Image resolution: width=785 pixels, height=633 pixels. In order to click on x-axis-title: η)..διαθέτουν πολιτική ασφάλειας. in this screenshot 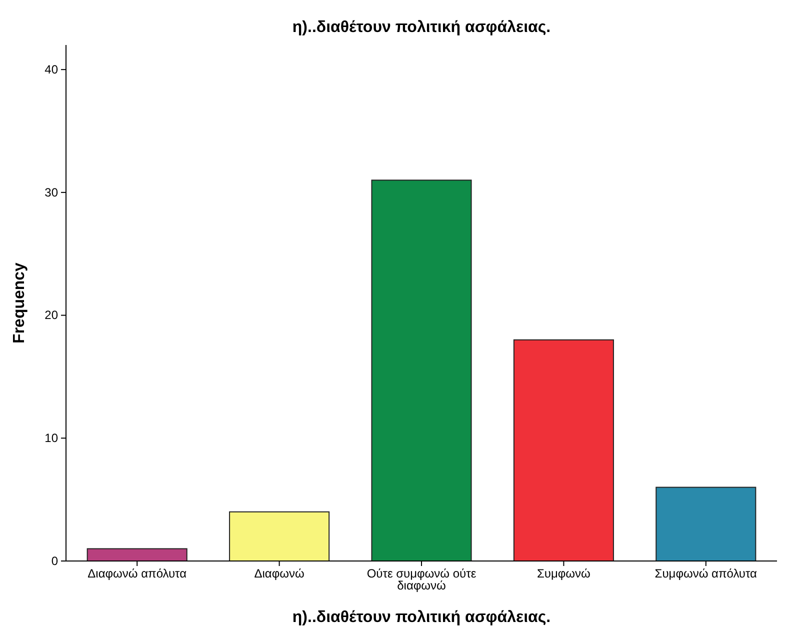, I will do `click(421, 617)`.